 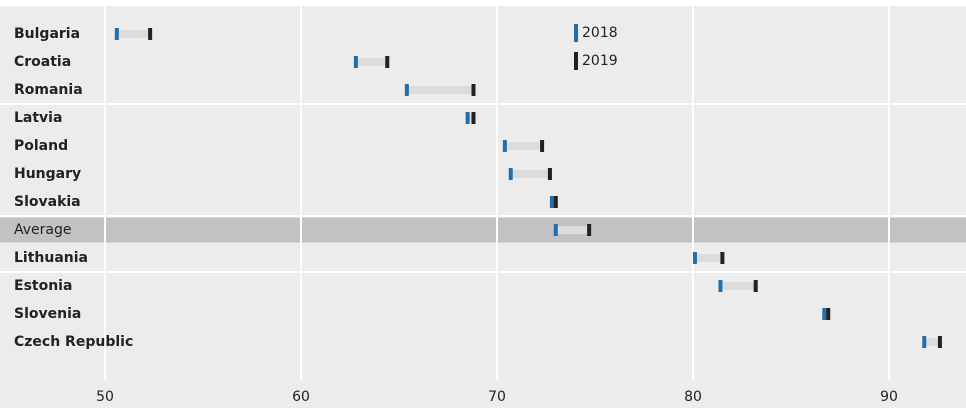 What do you see at coordinates (43, 286) in the screenshot?
I see `category-label: Estonia` at bounding box center [43, 286].